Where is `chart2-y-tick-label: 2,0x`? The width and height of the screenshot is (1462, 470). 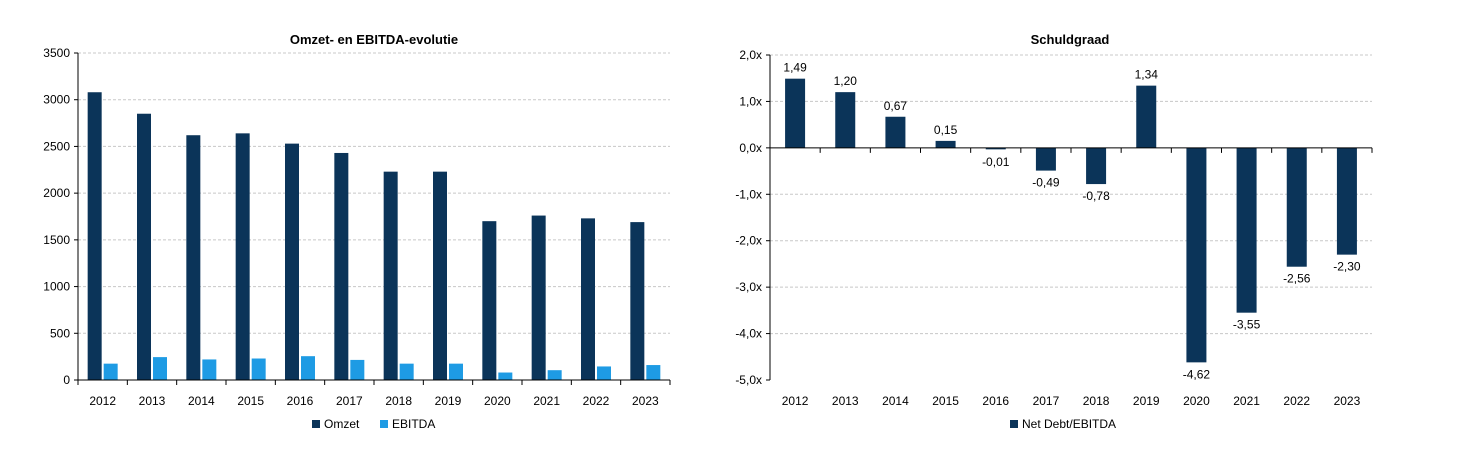
chart2-y-tick-label: 2,0x is located at coordinates (750, 55).